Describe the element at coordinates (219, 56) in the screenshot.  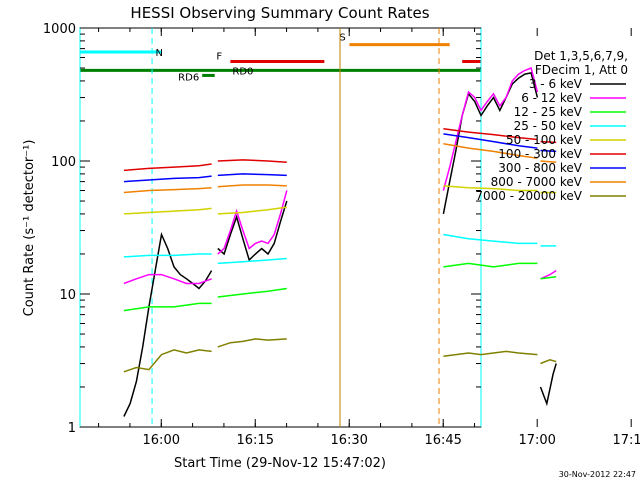
I see `flag-label-f: F` at that location.